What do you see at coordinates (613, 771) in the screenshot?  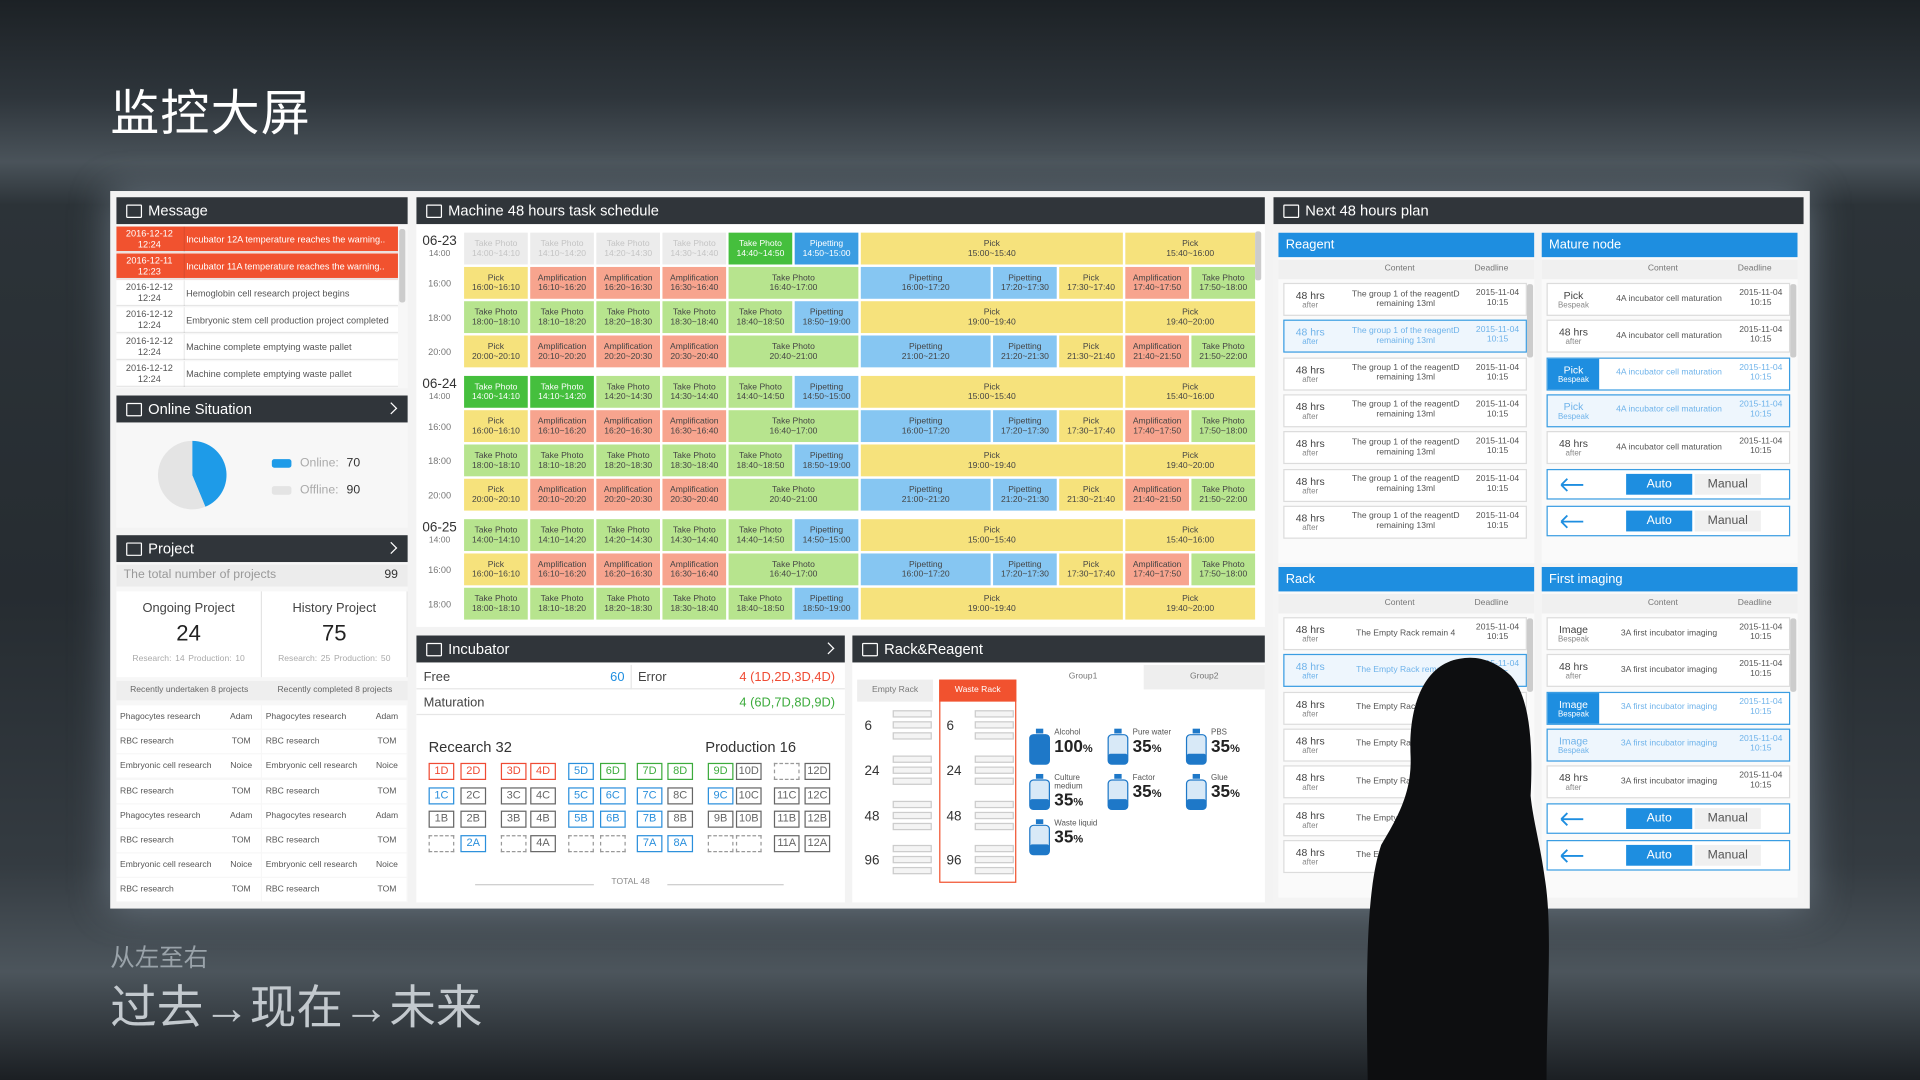 I see `incubator-slot: 6D` at bounding box center [613, 771].